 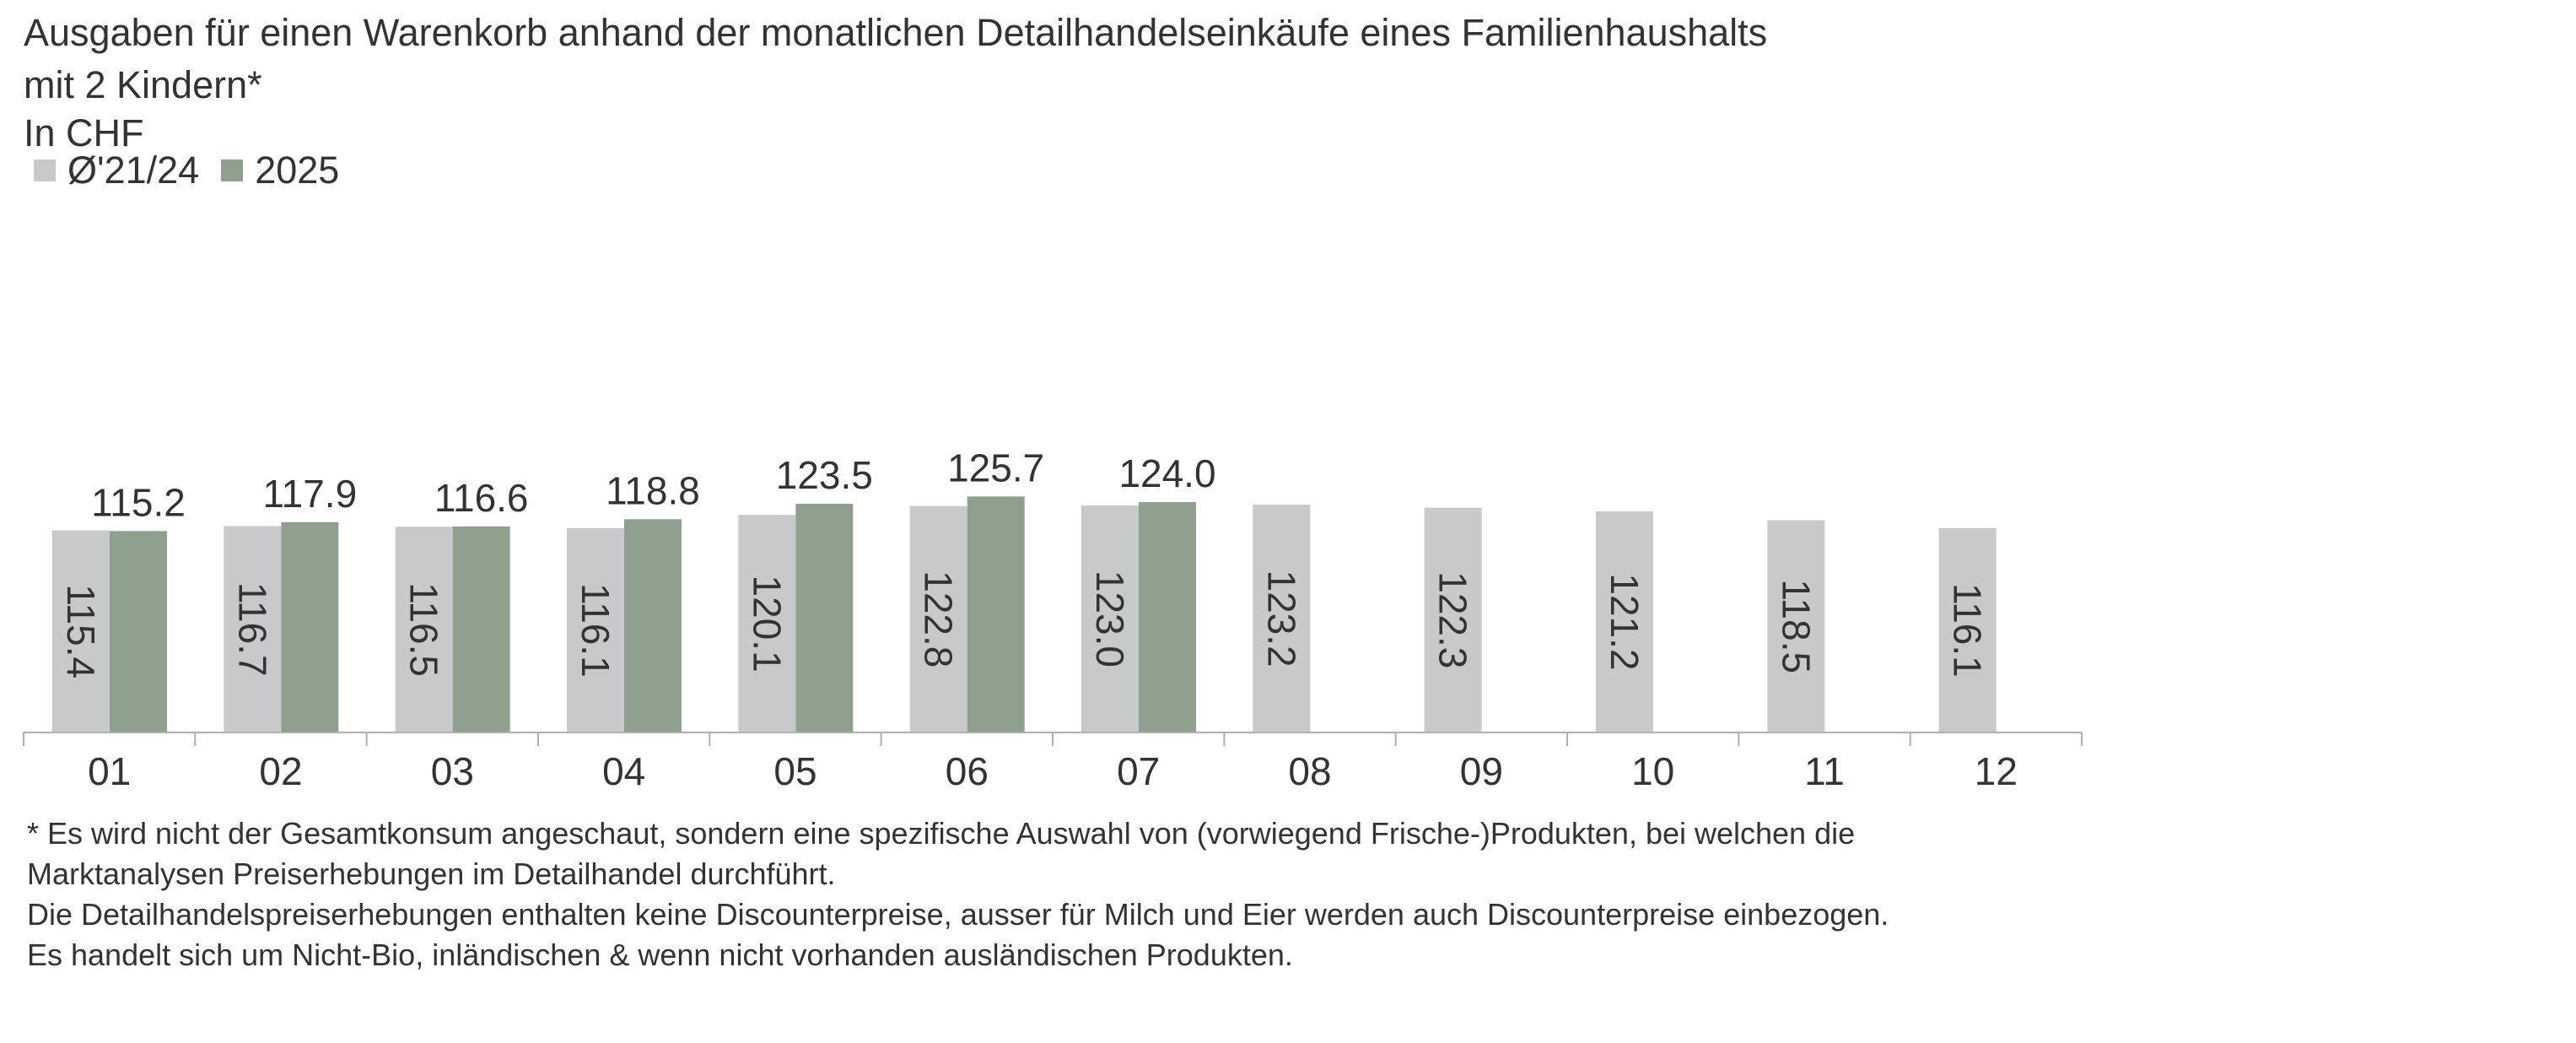 What do you see at coordinates (1138, 771) in the screenshot?
I see `x-tick-label-07: 07` at bounding box center [1138, 771].